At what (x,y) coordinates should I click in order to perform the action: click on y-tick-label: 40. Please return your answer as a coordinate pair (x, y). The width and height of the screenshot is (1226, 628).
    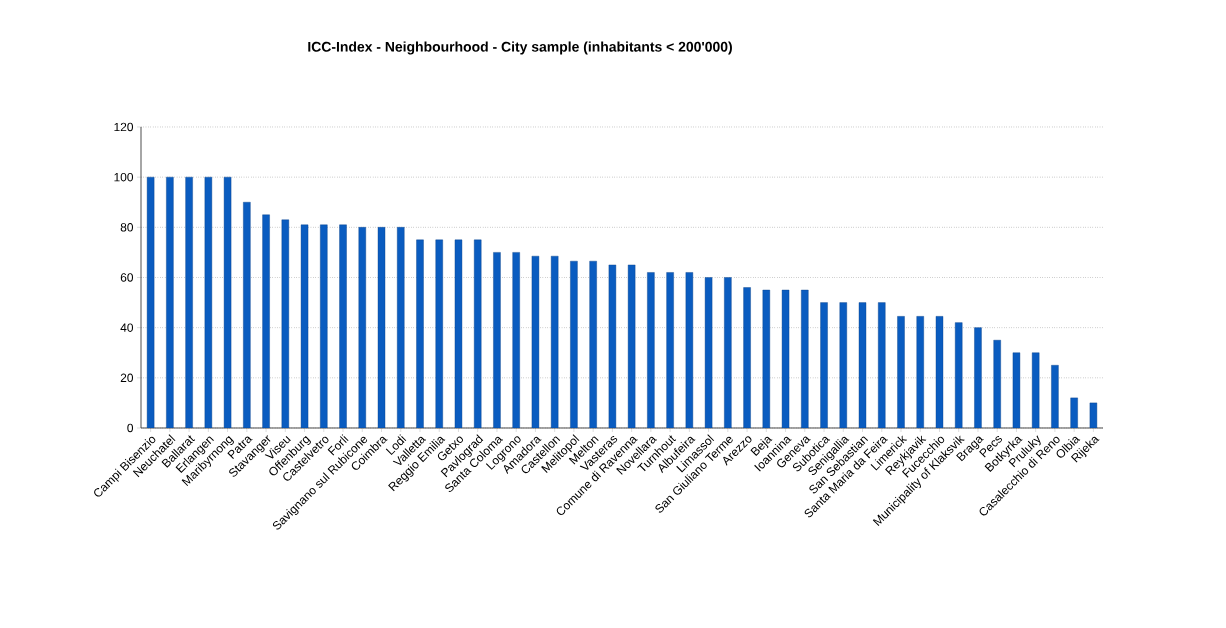
    Looking at the image, I should click on (127, 327).